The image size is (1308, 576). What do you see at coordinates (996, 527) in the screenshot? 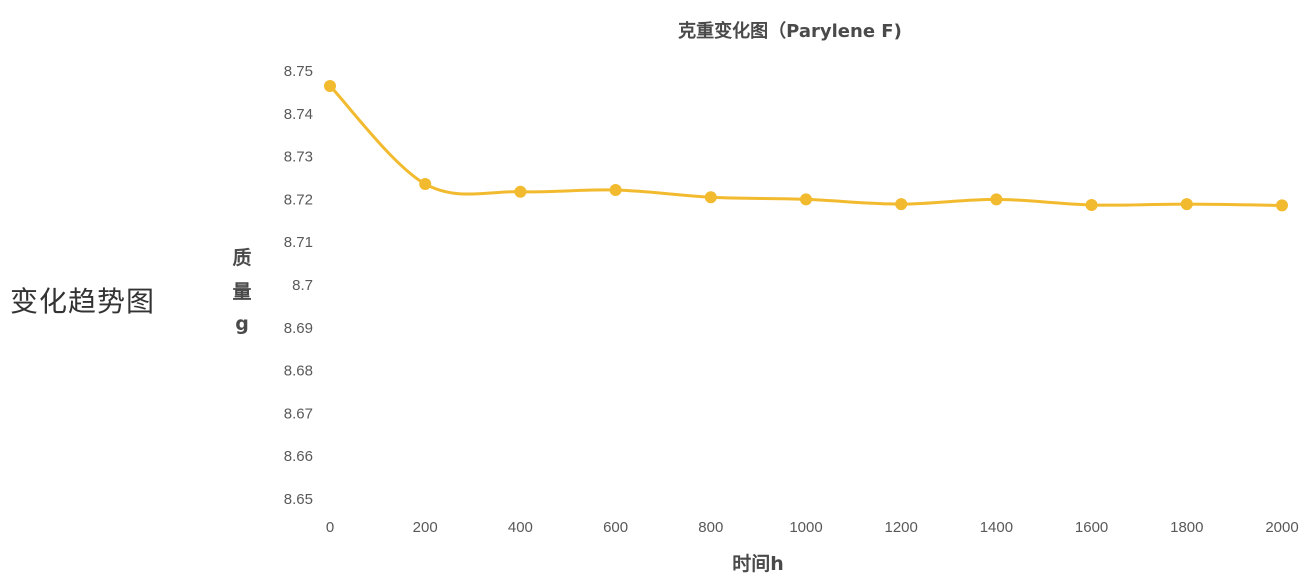
I see `x-tick-label: 1400` at bounding box center [996, 527].